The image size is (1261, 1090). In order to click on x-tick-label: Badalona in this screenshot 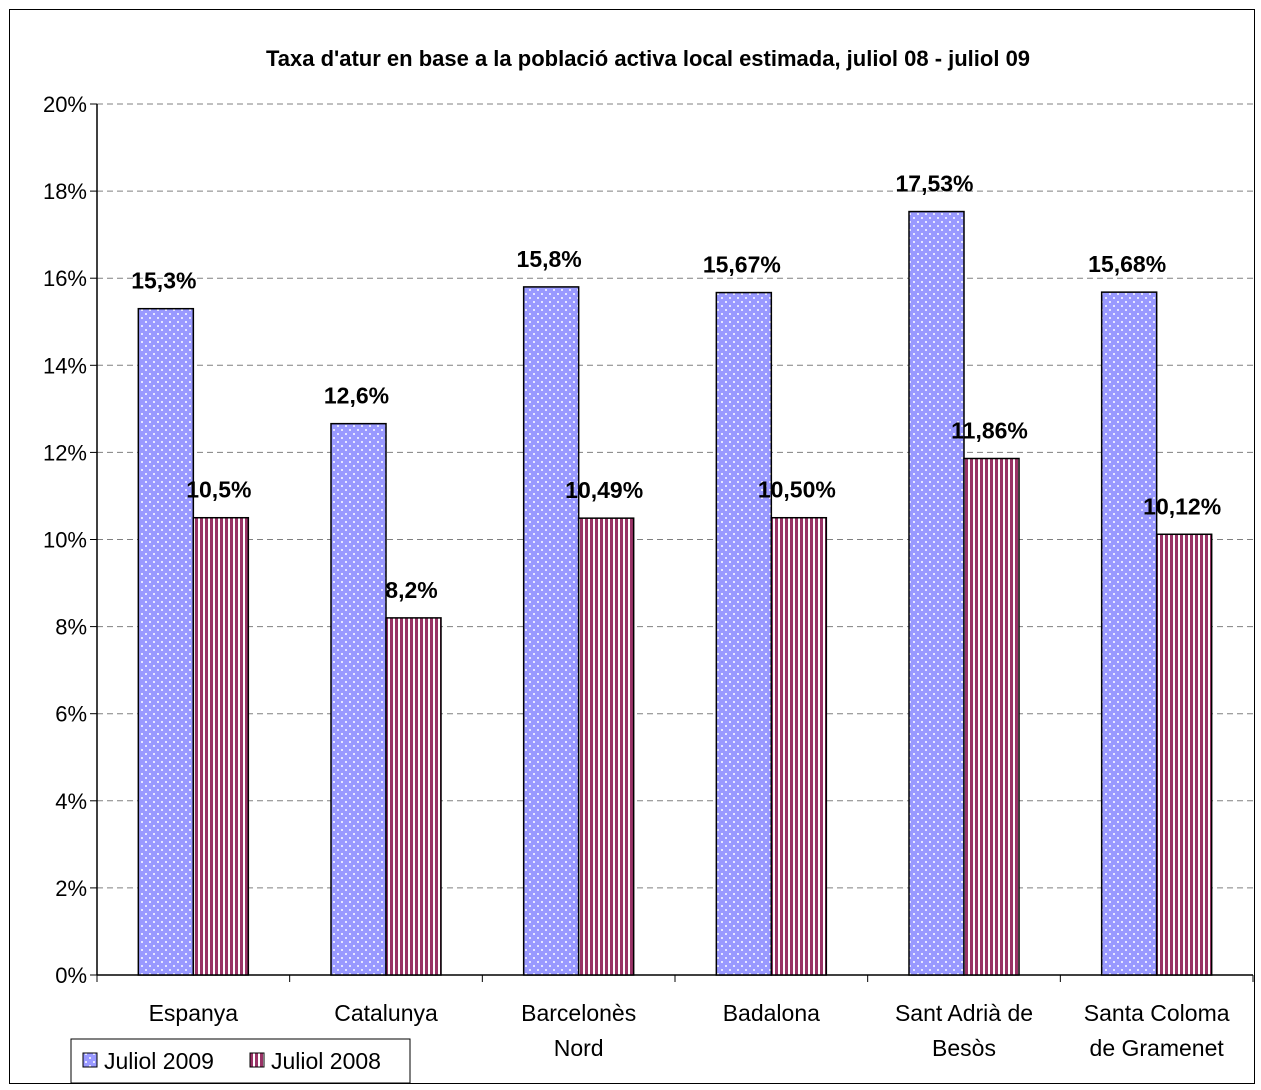, I will do `click(771, 1013)`.